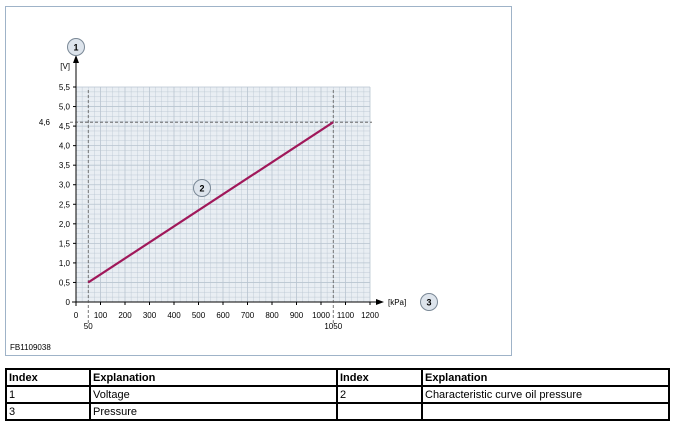 This screenshot has width=675, height=432. I want to click on callout-label-3: 3, so click(428, 303).